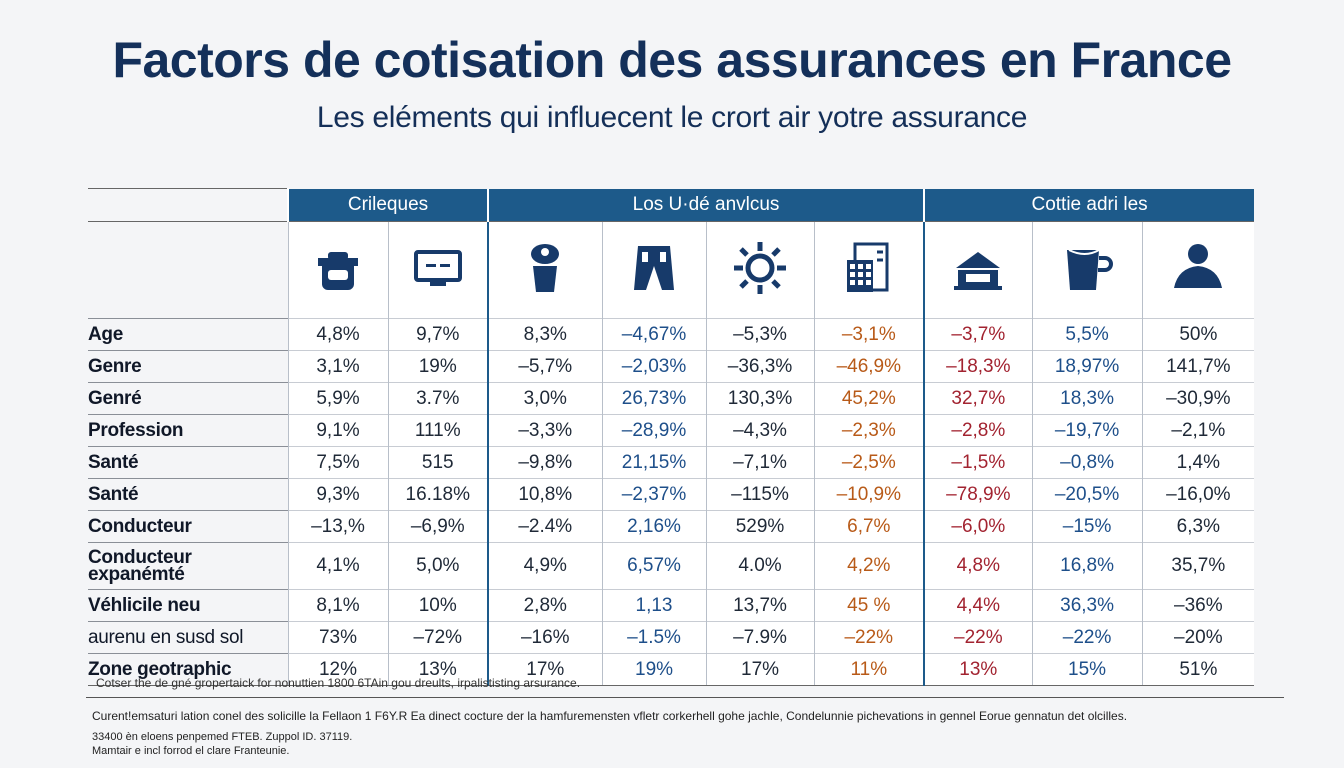 Image resolution: width=1344 pixels, height=768 pixels. I want to click on table-cell: 19%, so click(654, 669).